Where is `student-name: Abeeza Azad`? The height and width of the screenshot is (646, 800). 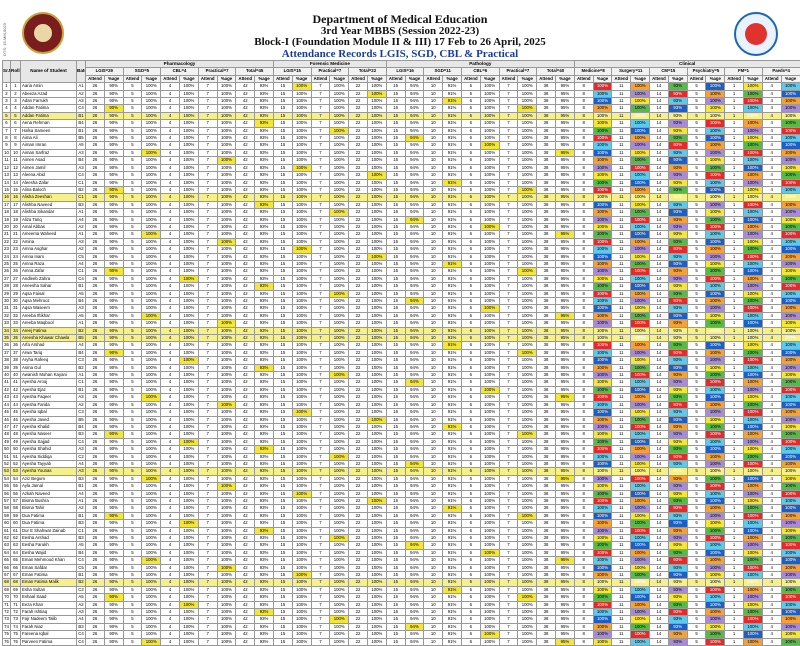 student-name: Abeeza Azad is located at coordinates (49, 93).